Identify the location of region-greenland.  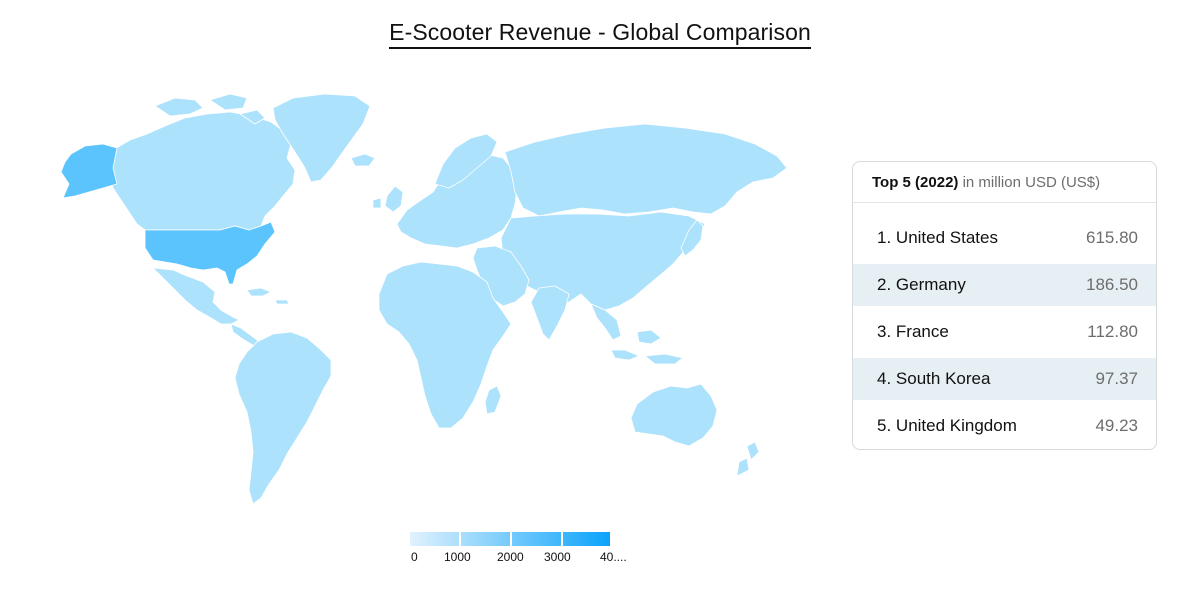
(321, 138).